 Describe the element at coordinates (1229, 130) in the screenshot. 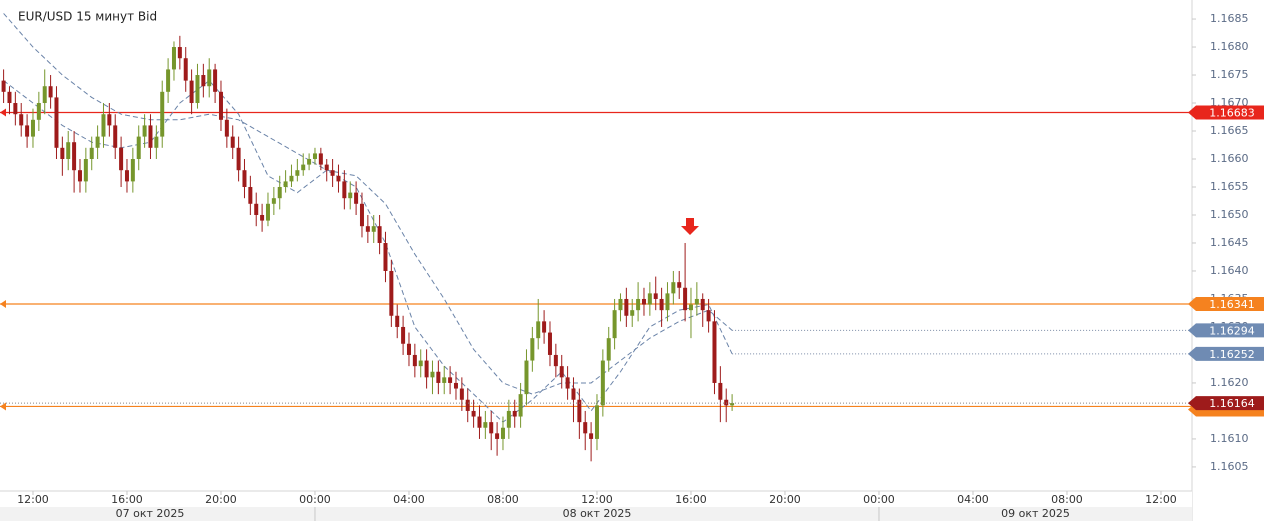

I see `y-tick-label: 1.1665` at that location.